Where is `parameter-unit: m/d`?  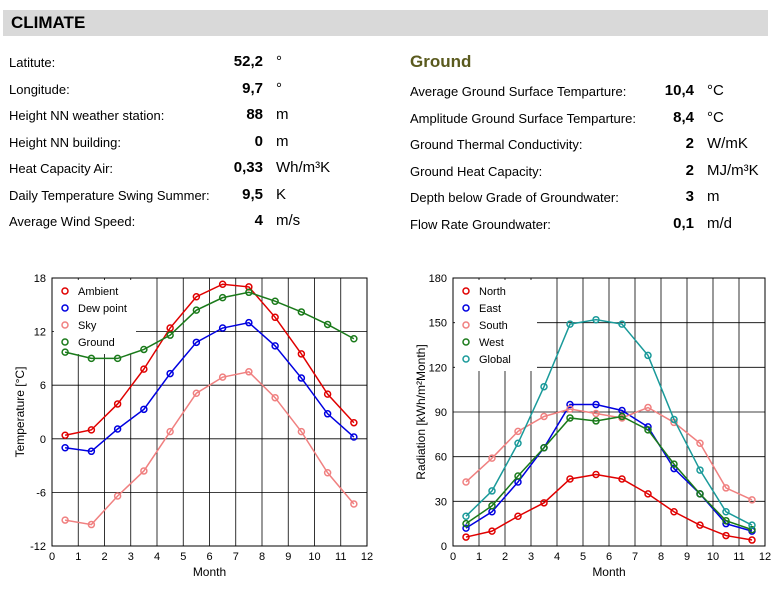
parameter-unit: m/d is located at coordinates (720, 223).